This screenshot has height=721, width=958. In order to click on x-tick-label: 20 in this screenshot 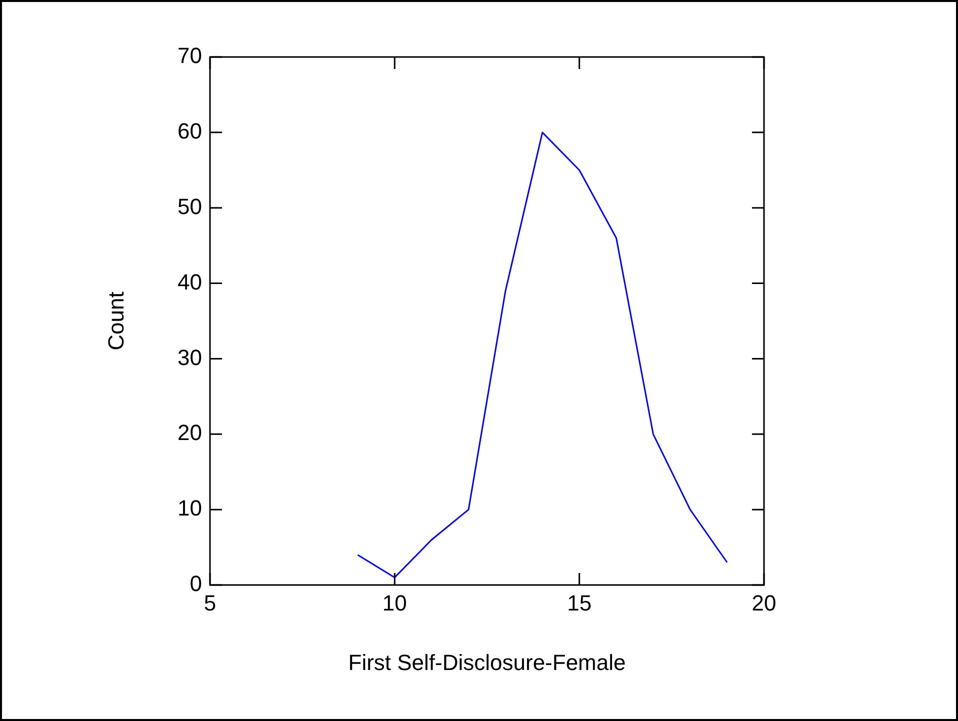, I will do `click(764, 603)`.